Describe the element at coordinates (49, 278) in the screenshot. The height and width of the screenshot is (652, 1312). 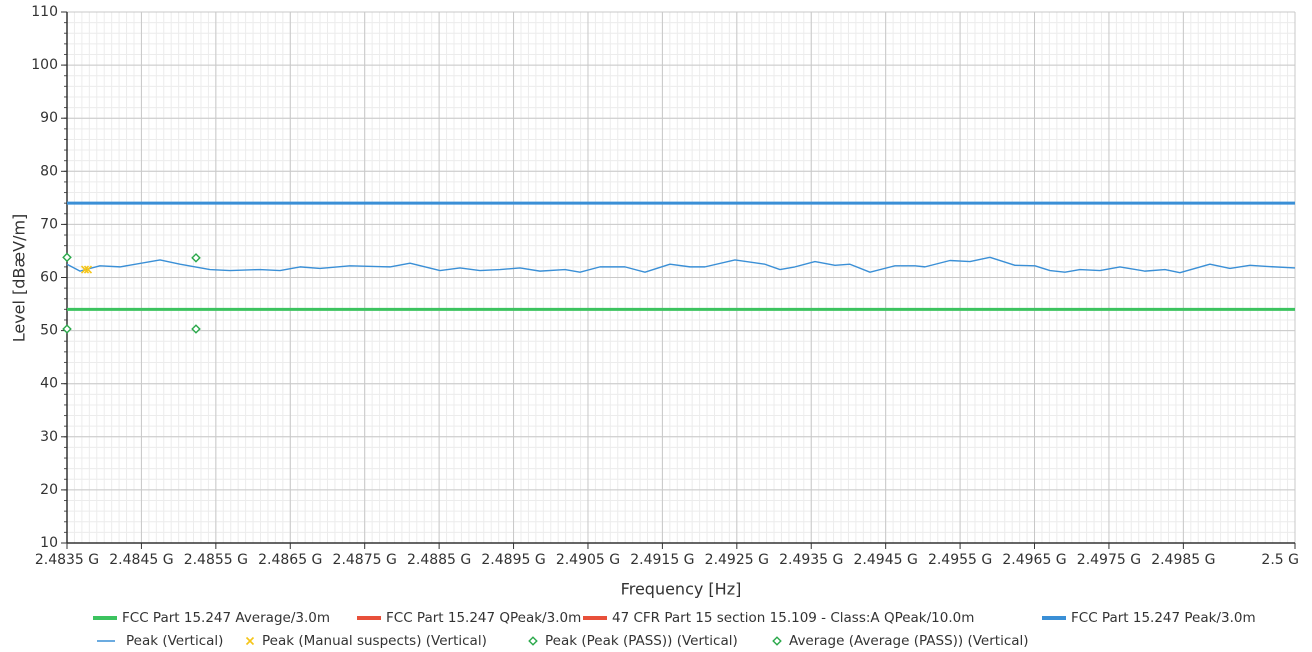
I see `y-tick-label: 60` at that location.